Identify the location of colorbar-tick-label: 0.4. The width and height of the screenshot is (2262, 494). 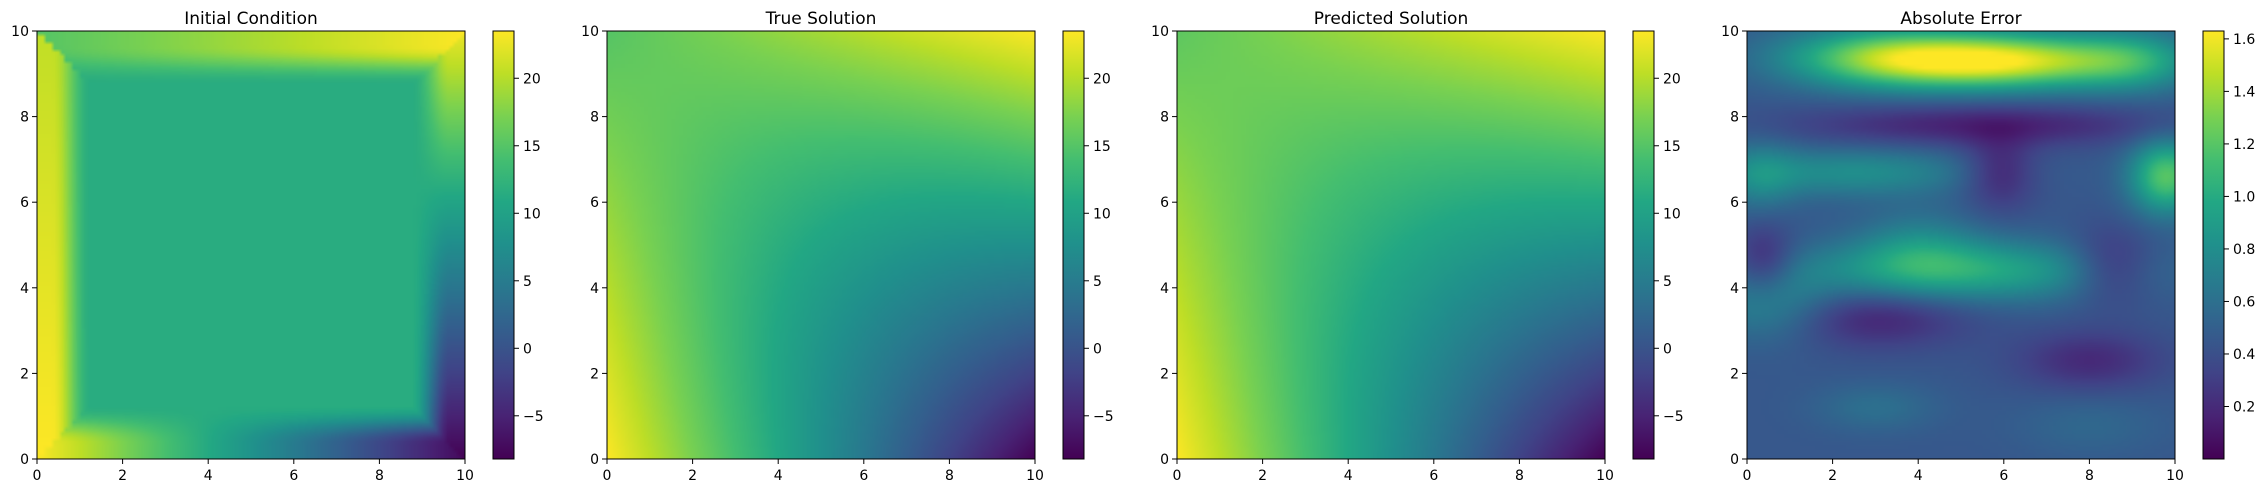
(2244, 355).